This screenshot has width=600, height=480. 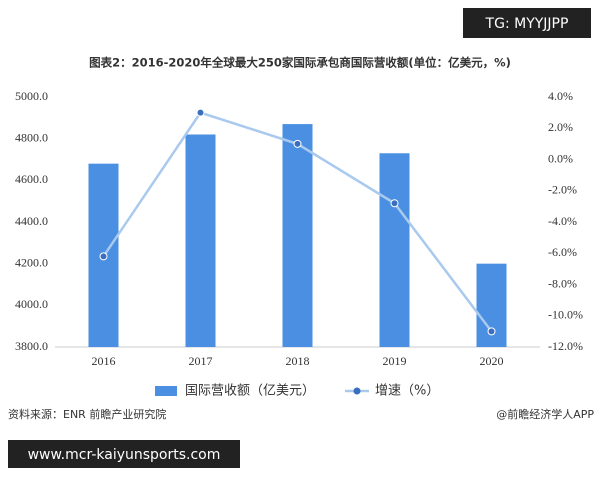 What do you see at coordinates (562, 252) in the screenshot?
I see `y2-tick-label: -6.0%` at bounding box center [562, 252].